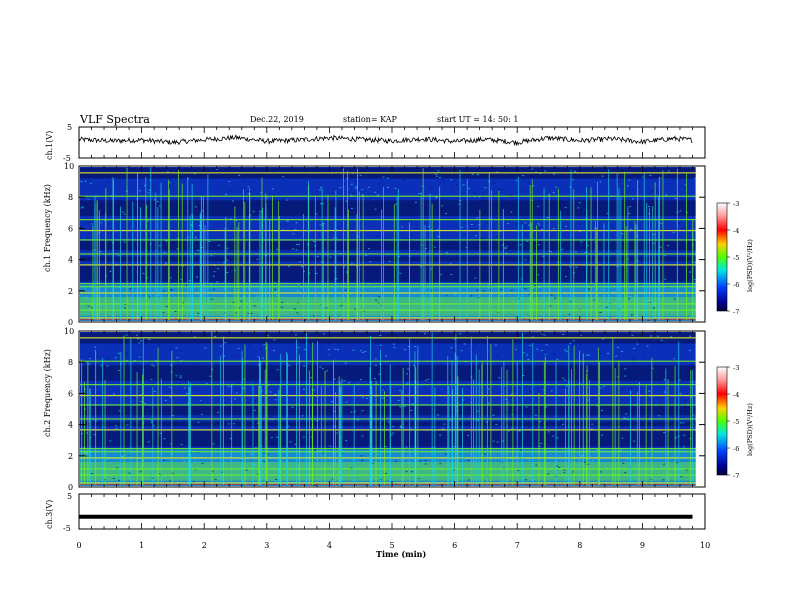 The height and width of the screenshot is (612, 792). What do you see at coordinates (388, 438) in the screenshot?
I see `spectrogram-dark-band` at bounding box center [388, 438].